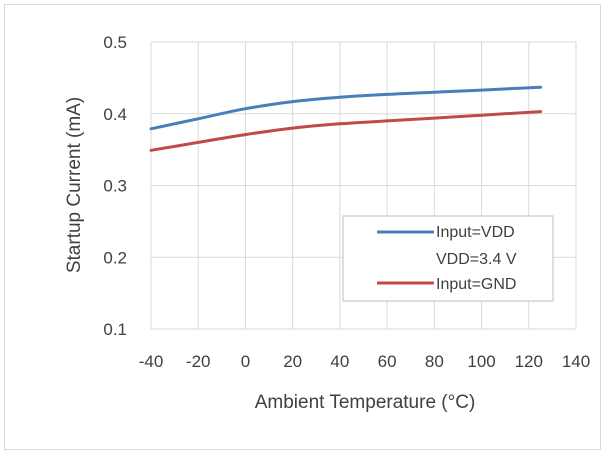 This screenshot has width=606, height=460. Describe the element at coordinates (115, 329) in the screenshot. I see `y-tick-label: 0.1` at that location.